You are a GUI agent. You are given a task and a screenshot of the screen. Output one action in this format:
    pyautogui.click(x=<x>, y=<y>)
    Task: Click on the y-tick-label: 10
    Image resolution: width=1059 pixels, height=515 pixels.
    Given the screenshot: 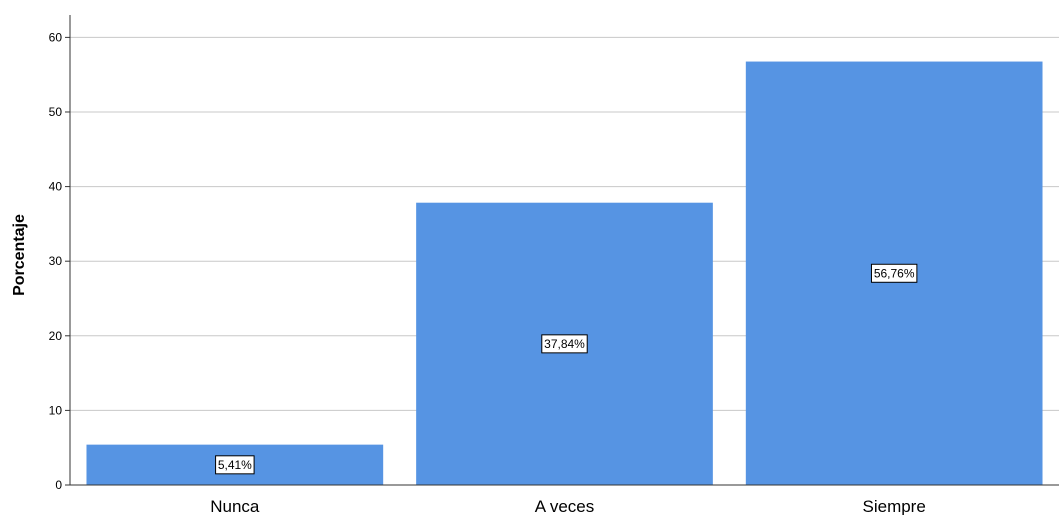 What is the action you would take?
    pyautogui.click(x=56, y=410)
    